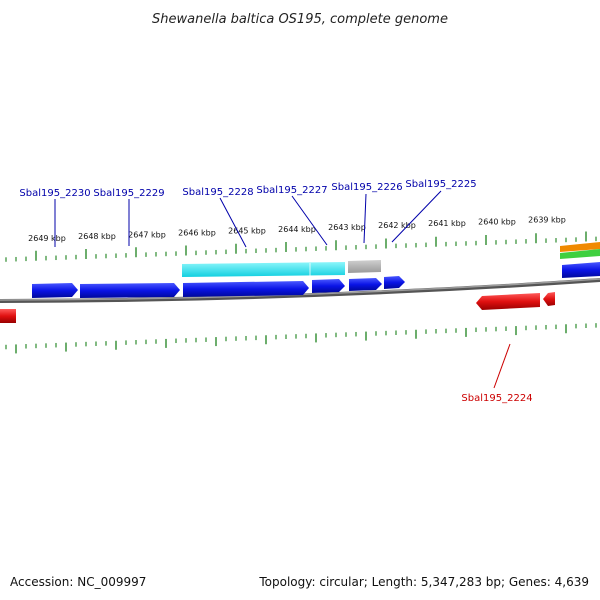  I want to click on gene-label-leaders, so click(248, 219).